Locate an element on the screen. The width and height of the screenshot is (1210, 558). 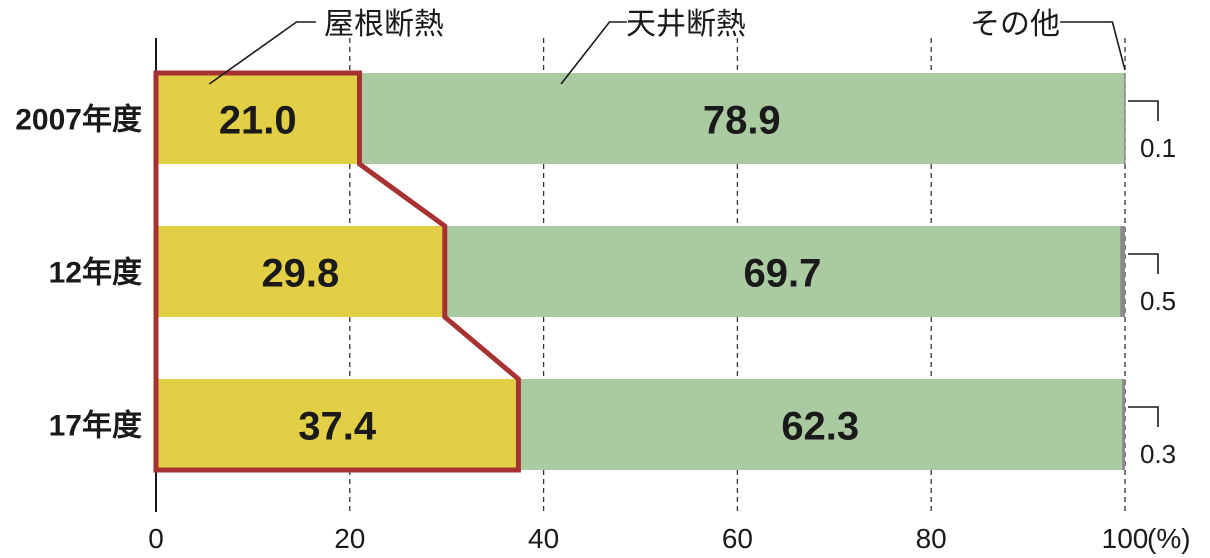
legend-callouts: 屋根断熱 天井断熱 その他 is located at coordinates (667, 46).